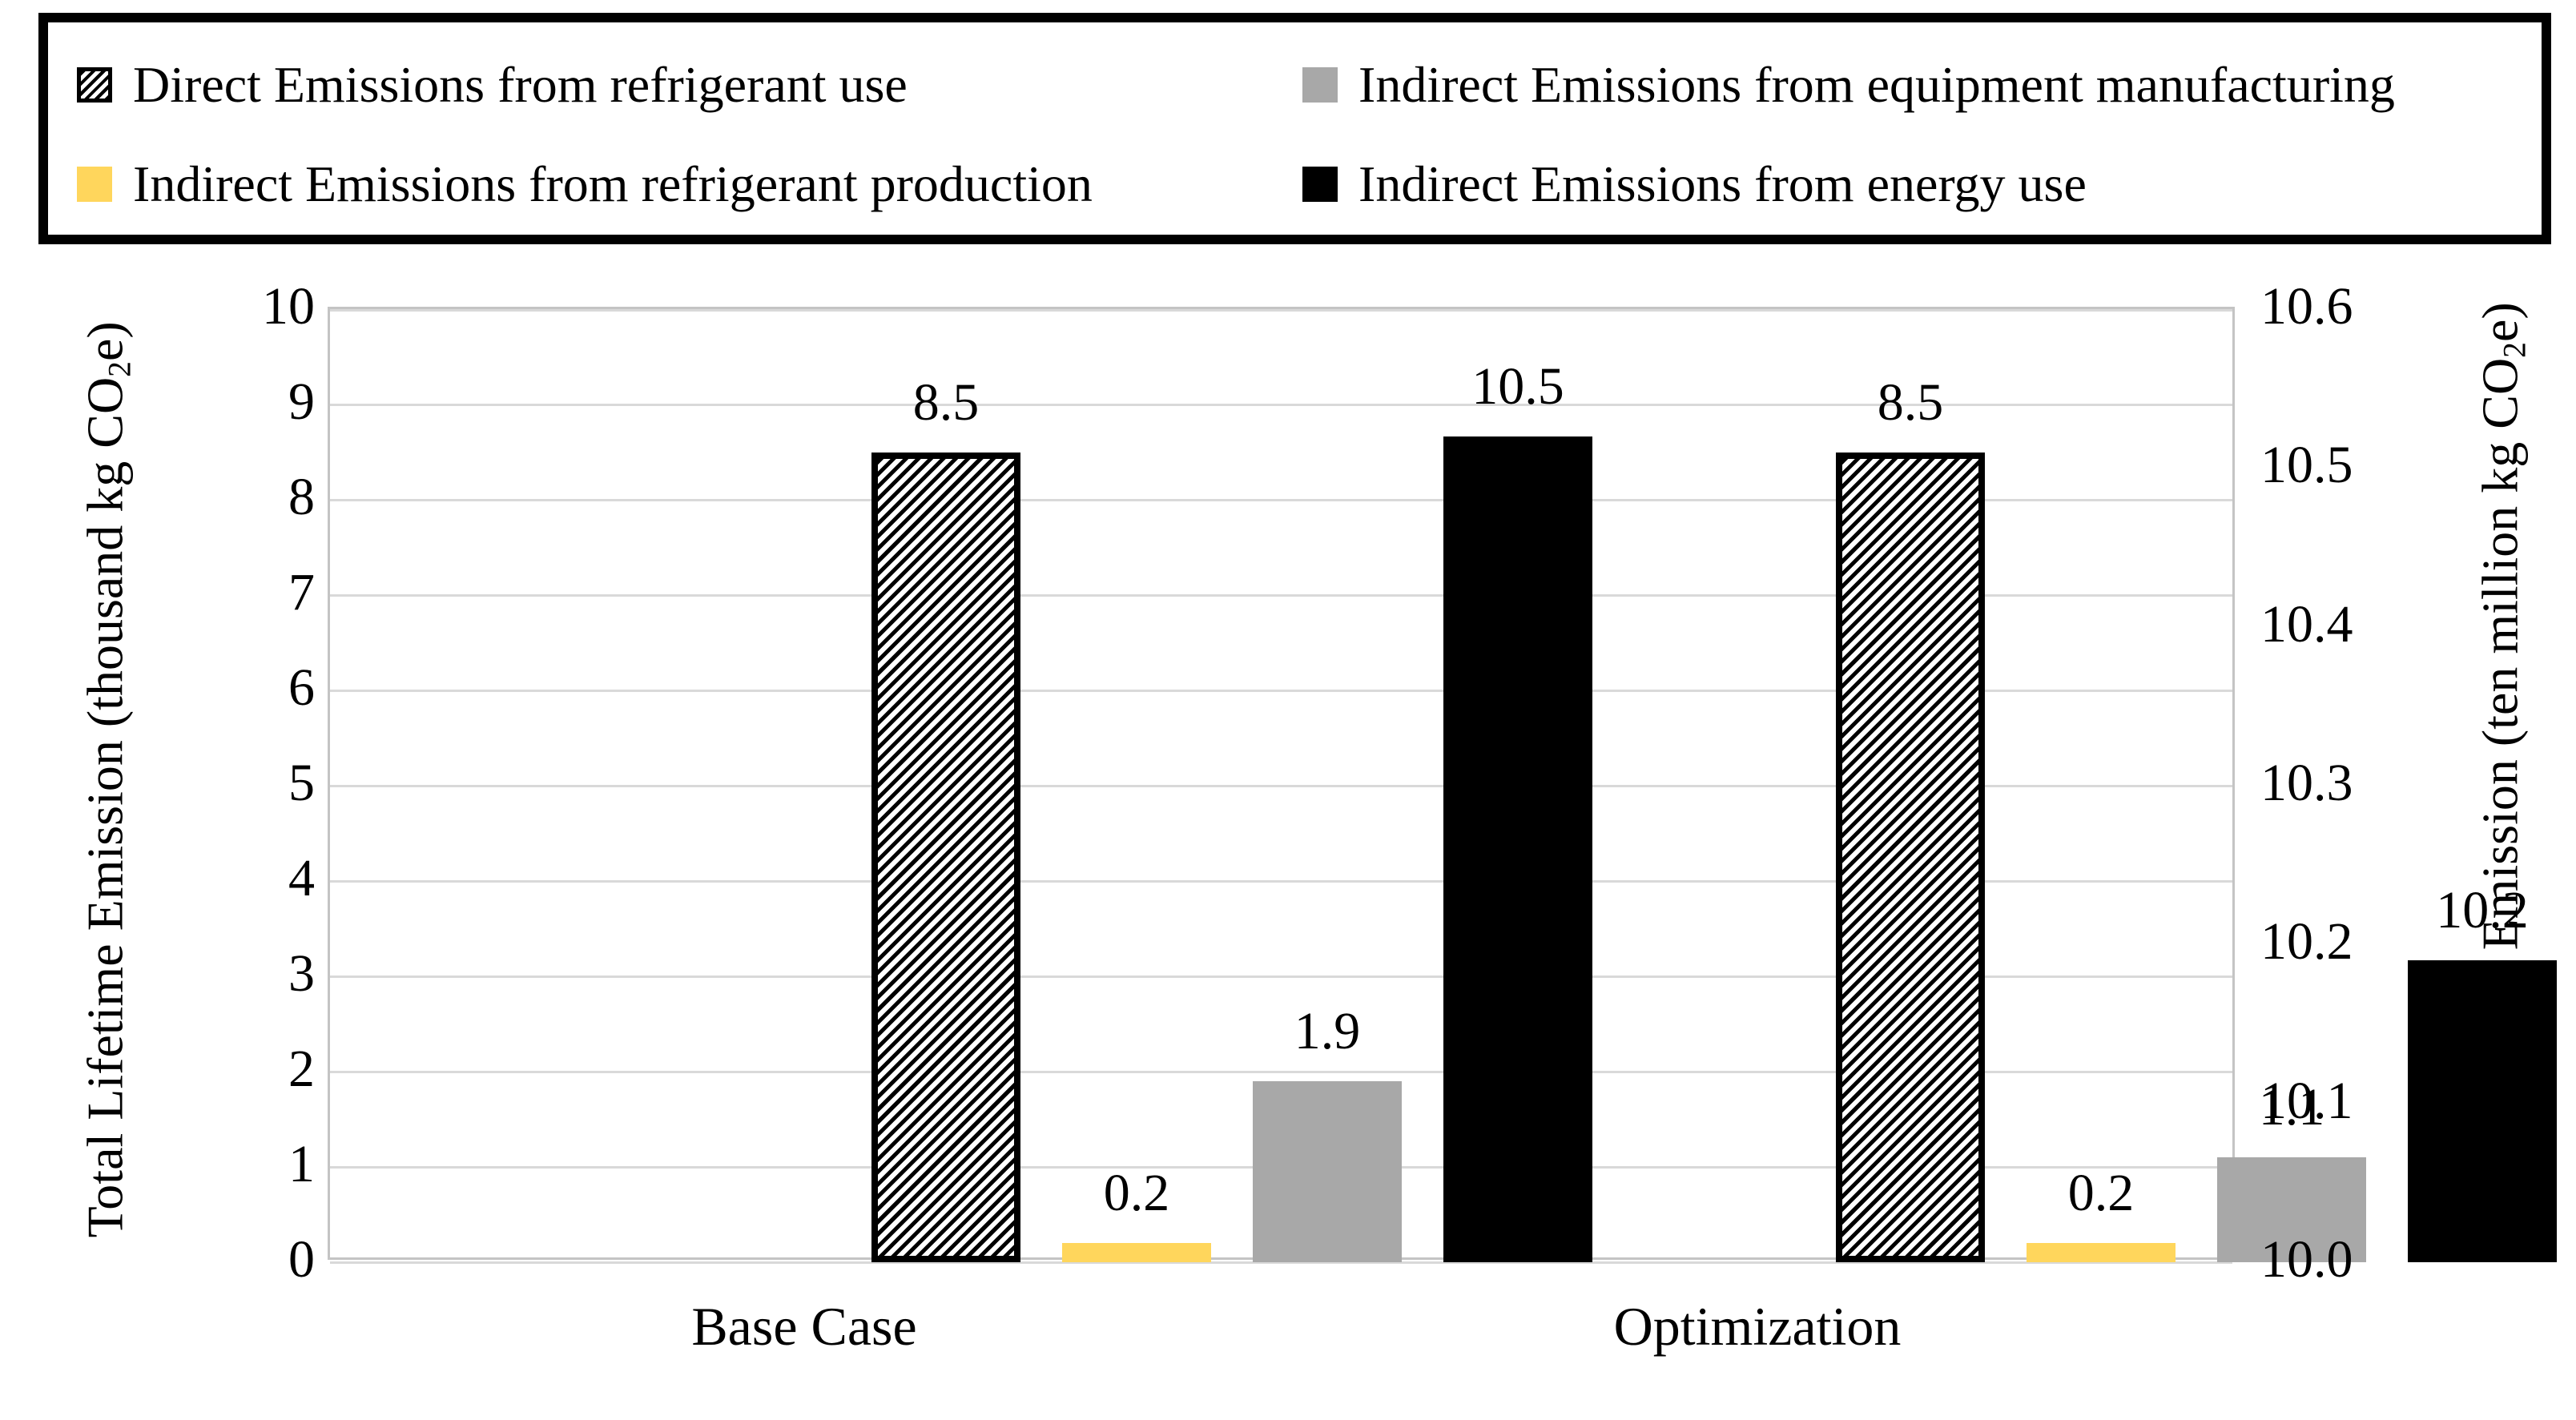 The width and height of the screenshot is (2576, 1420). What do you see at coordinates (2291, 1107) in the screenshot?
I see `bar-value-label: 1.1` at bounding box center [2291, 1107].